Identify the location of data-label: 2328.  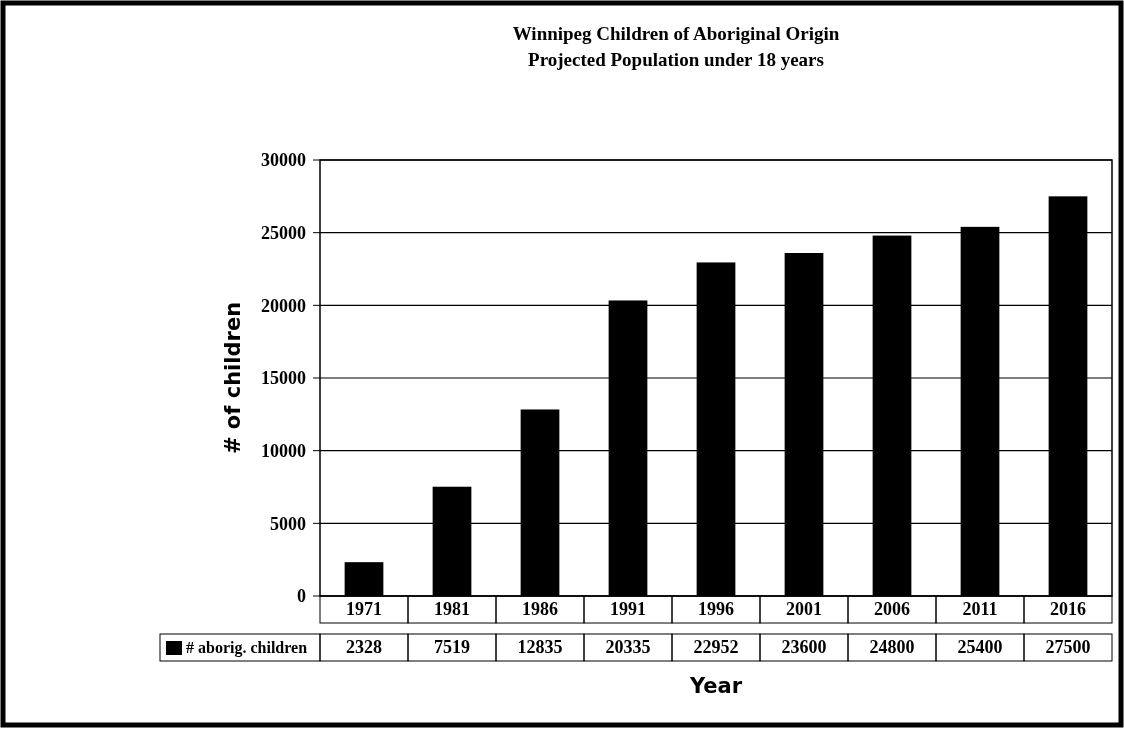
(364, 647).